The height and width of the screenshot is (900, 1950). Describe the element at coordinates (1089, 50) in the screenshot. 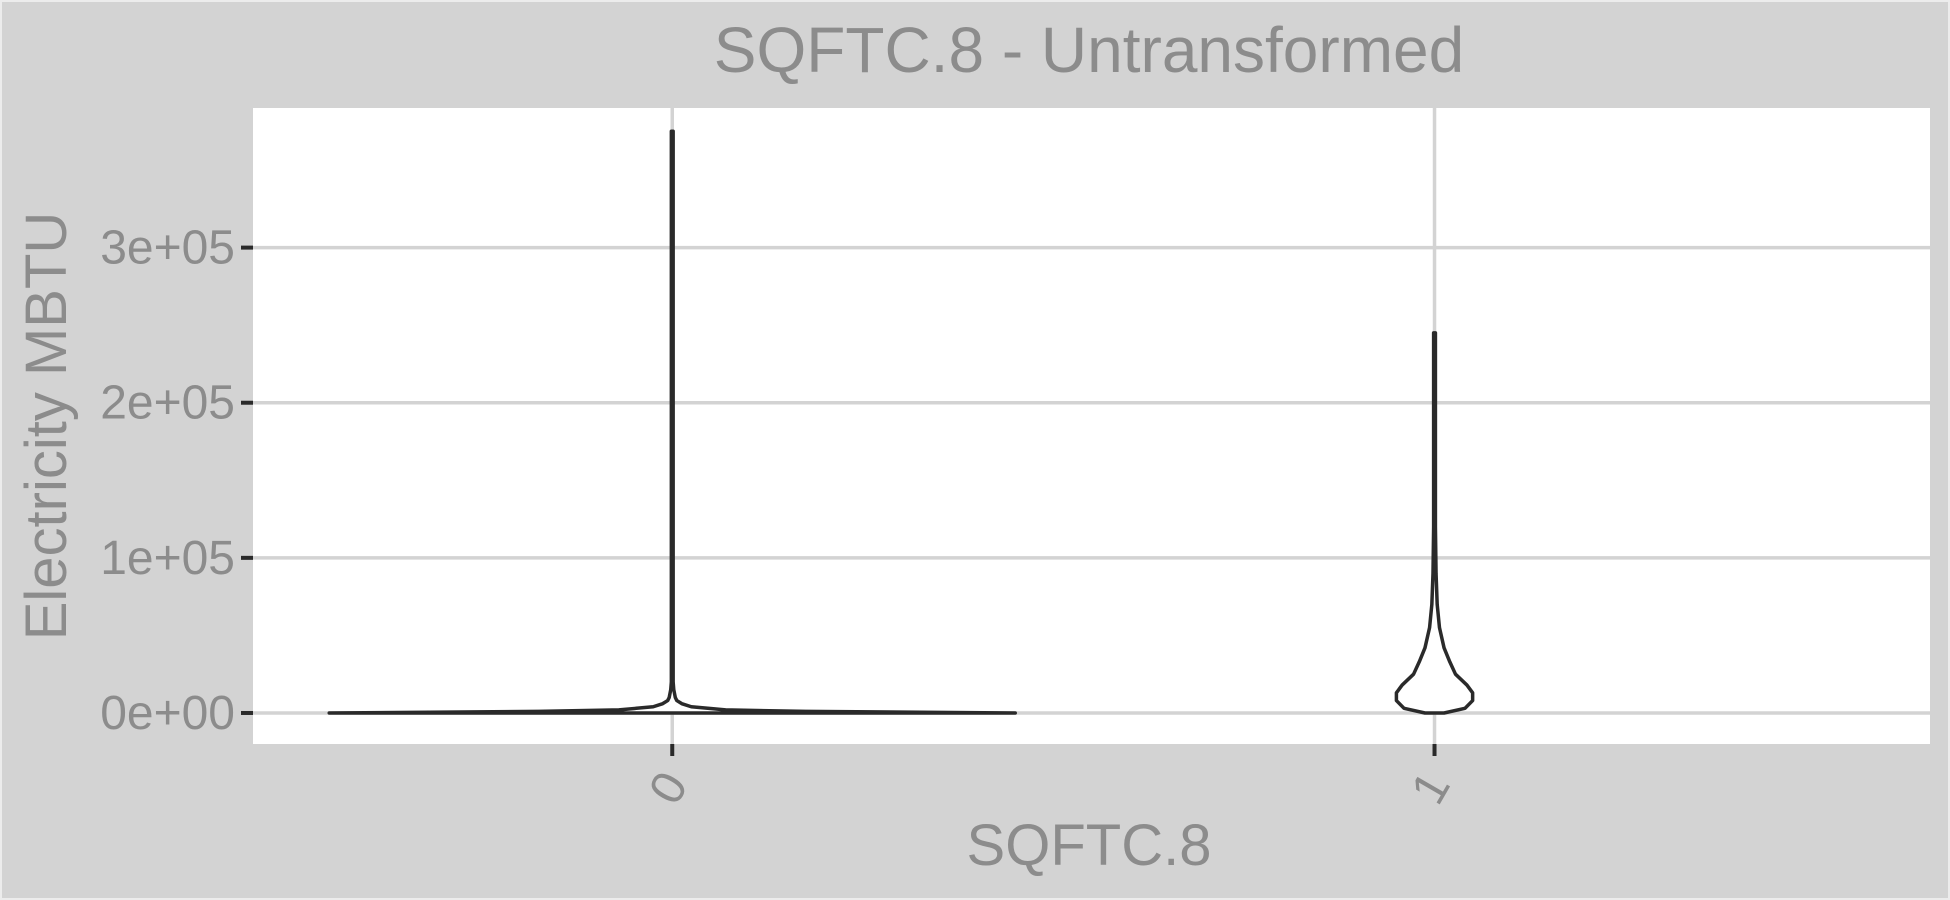

I see `chart-title: SQFTC.8 - Untransformed` at that location.